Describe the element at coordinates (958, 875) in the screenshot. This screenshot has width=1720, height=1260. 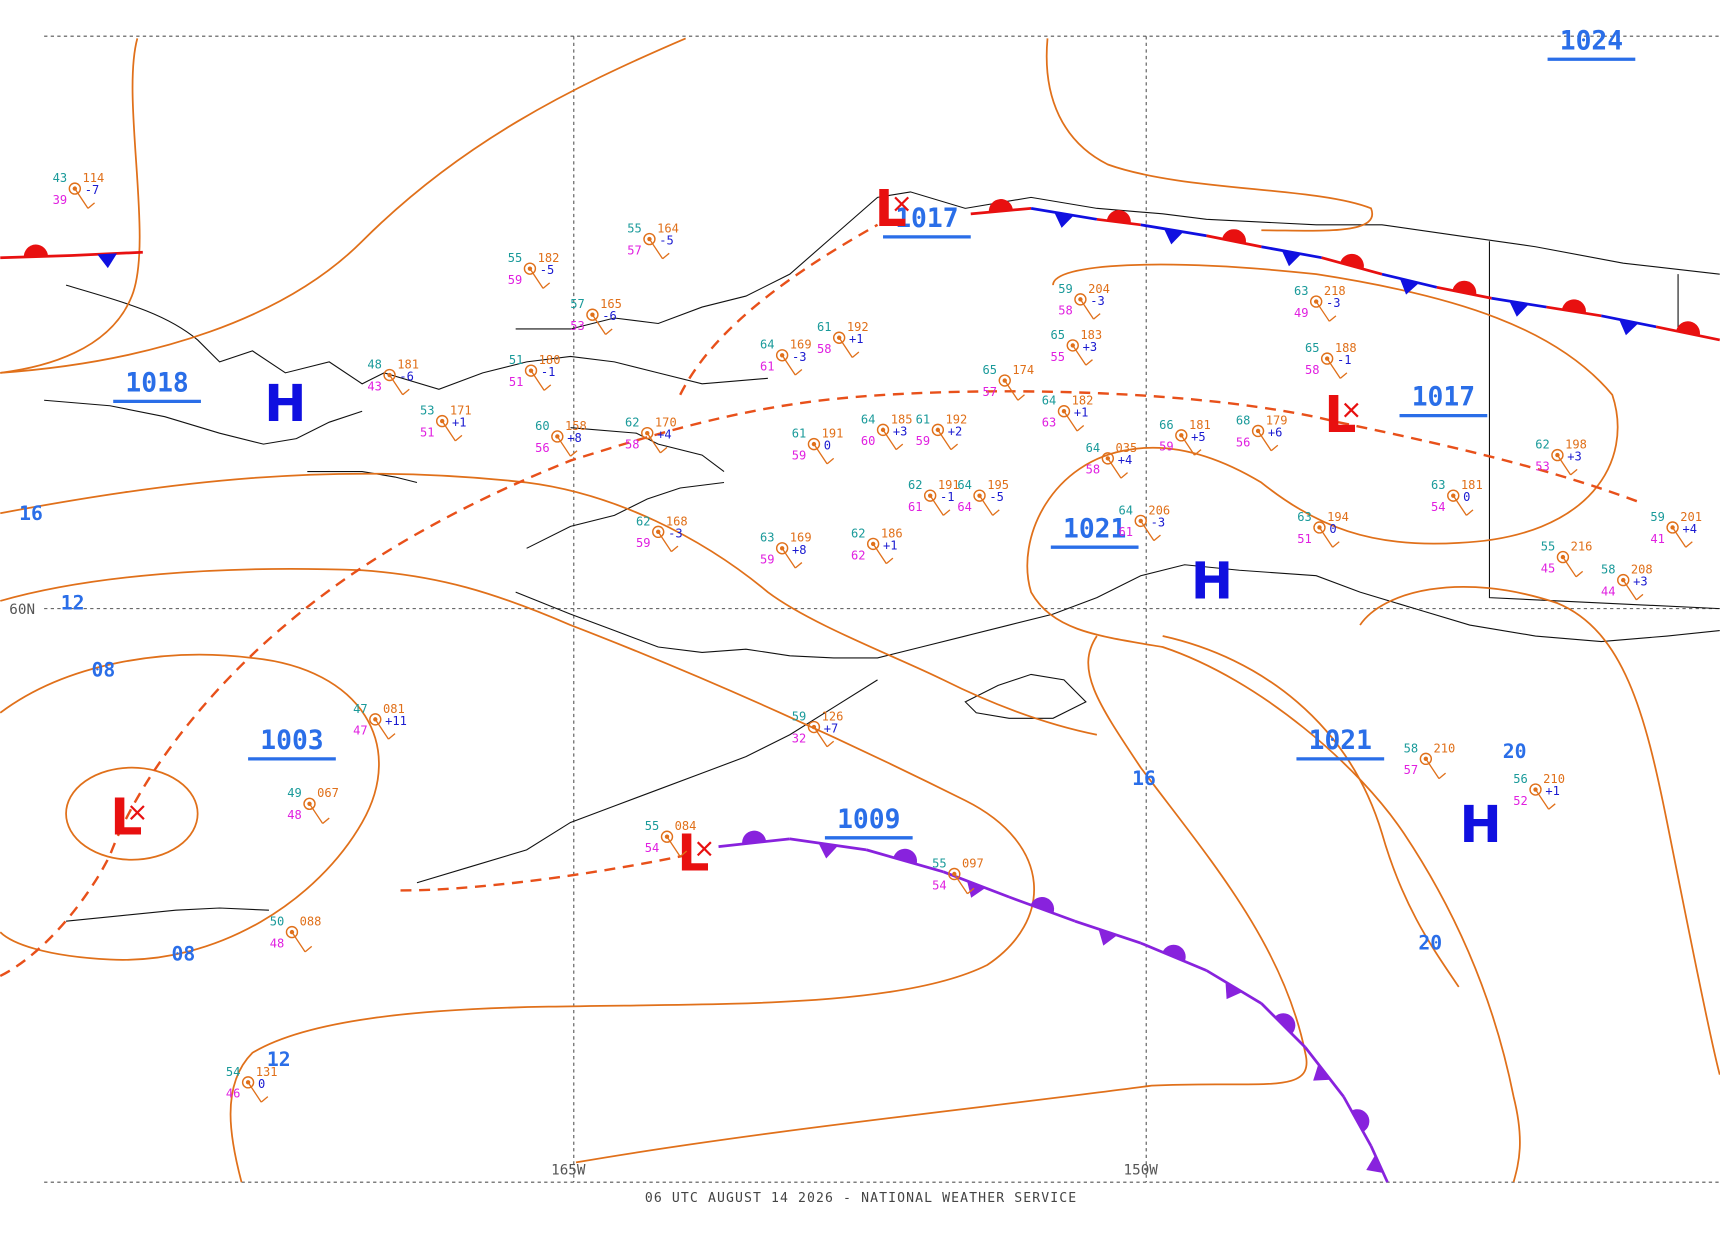
I see `station: 55 54 097` at that location.